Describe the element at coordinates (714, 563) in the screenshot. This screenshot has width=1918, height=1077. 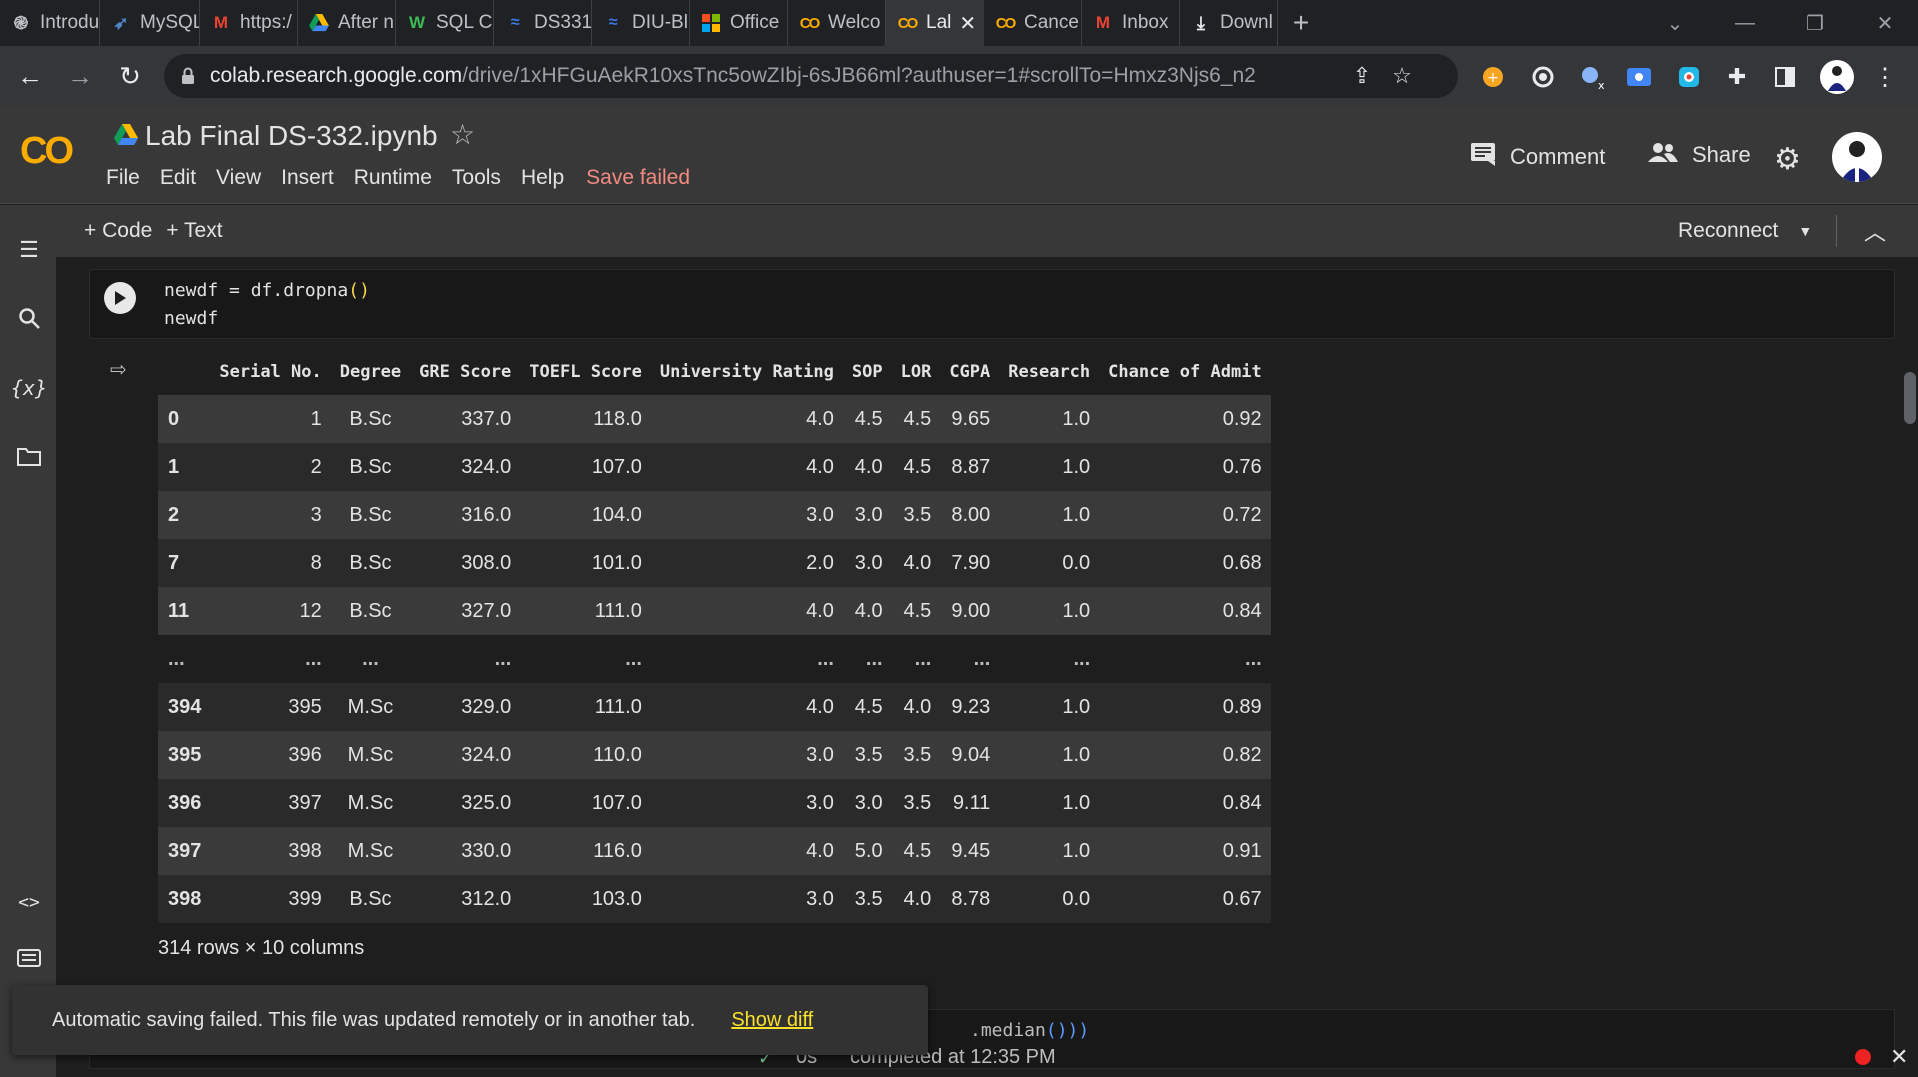
I see `table-row: 7 8 B.Sc 308.0 101.0 2.0 3.0 4.0 7.90 0.0 0.68` at that location.